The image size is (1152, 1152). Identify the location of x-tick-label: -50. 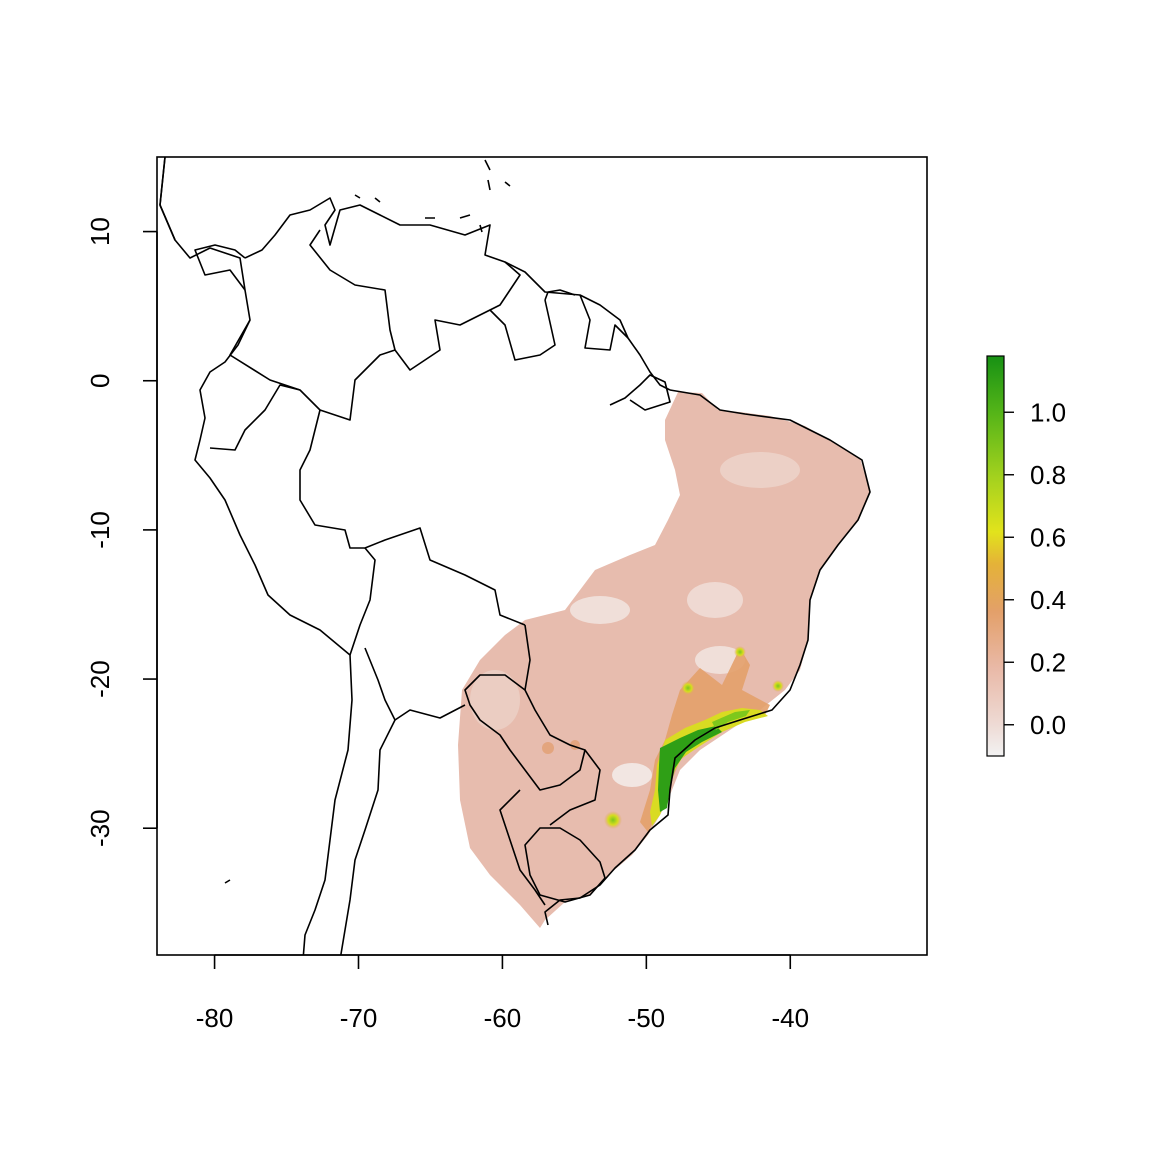
(647, 1018).